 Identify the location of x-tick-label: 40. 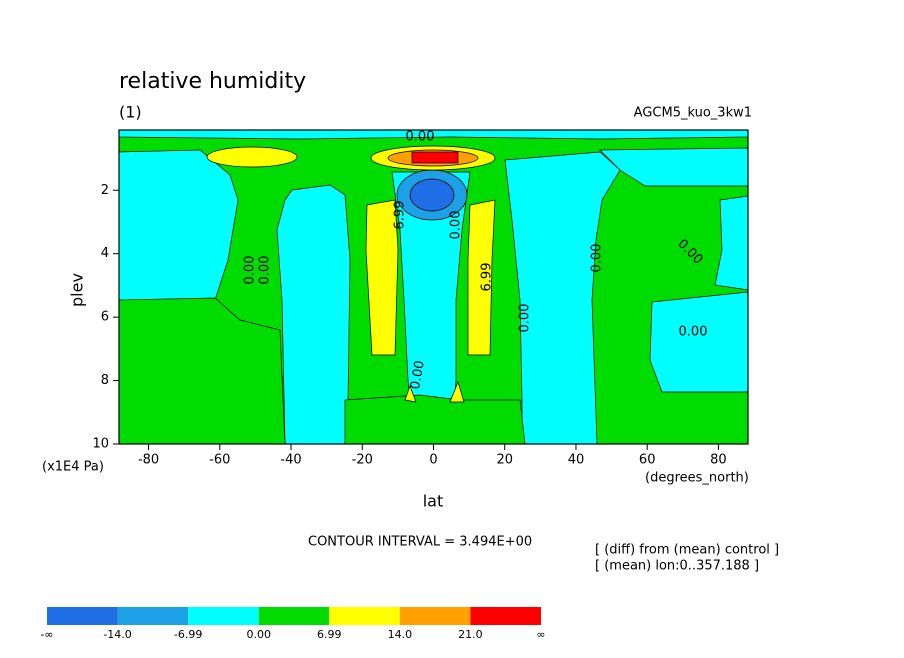
(576, 460).